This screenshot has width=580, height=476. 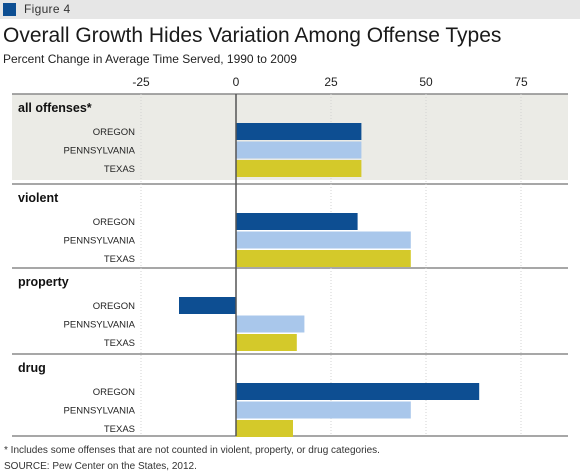 What do you see at coordinates (55, 108) in the screenshot?
I see `group-label: all offenses*` at bounding box center [55, 108].